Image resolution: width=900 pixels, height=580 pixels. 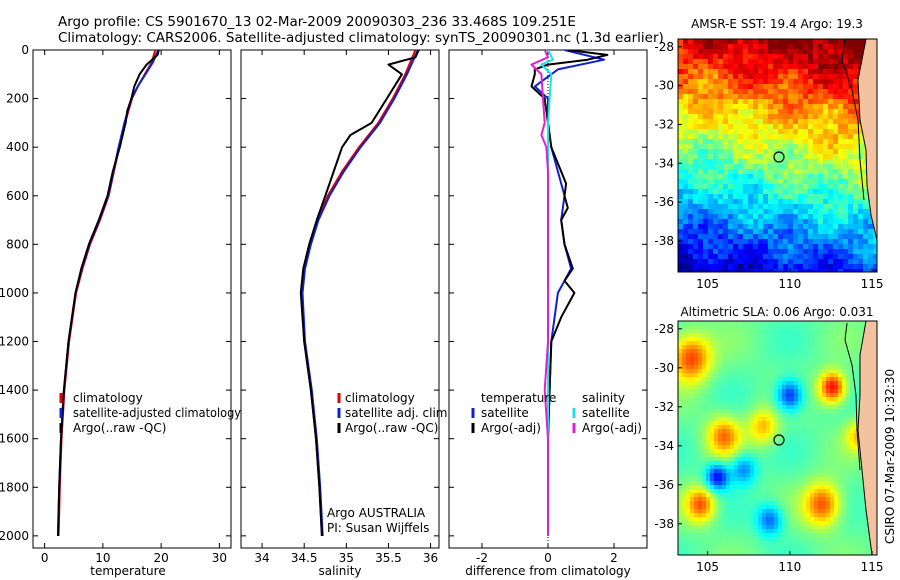 What do you see at coordinates (398, 413) in the screenshot?
I see `legend-label-satellite-adj: satellite adj. clim.` at bounding box center [398, 413].